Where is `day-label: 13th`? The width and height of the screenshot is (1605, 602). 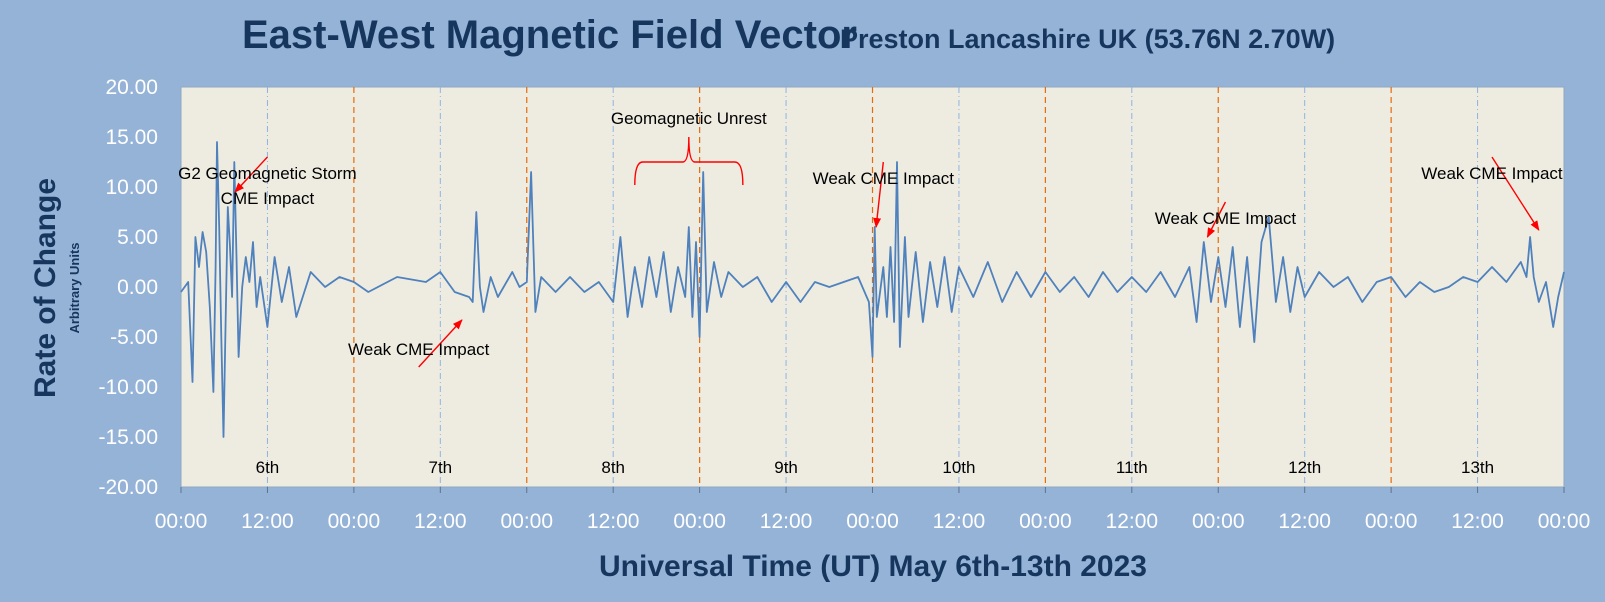
day-label: 13th is located at coordinates (1477, 467).